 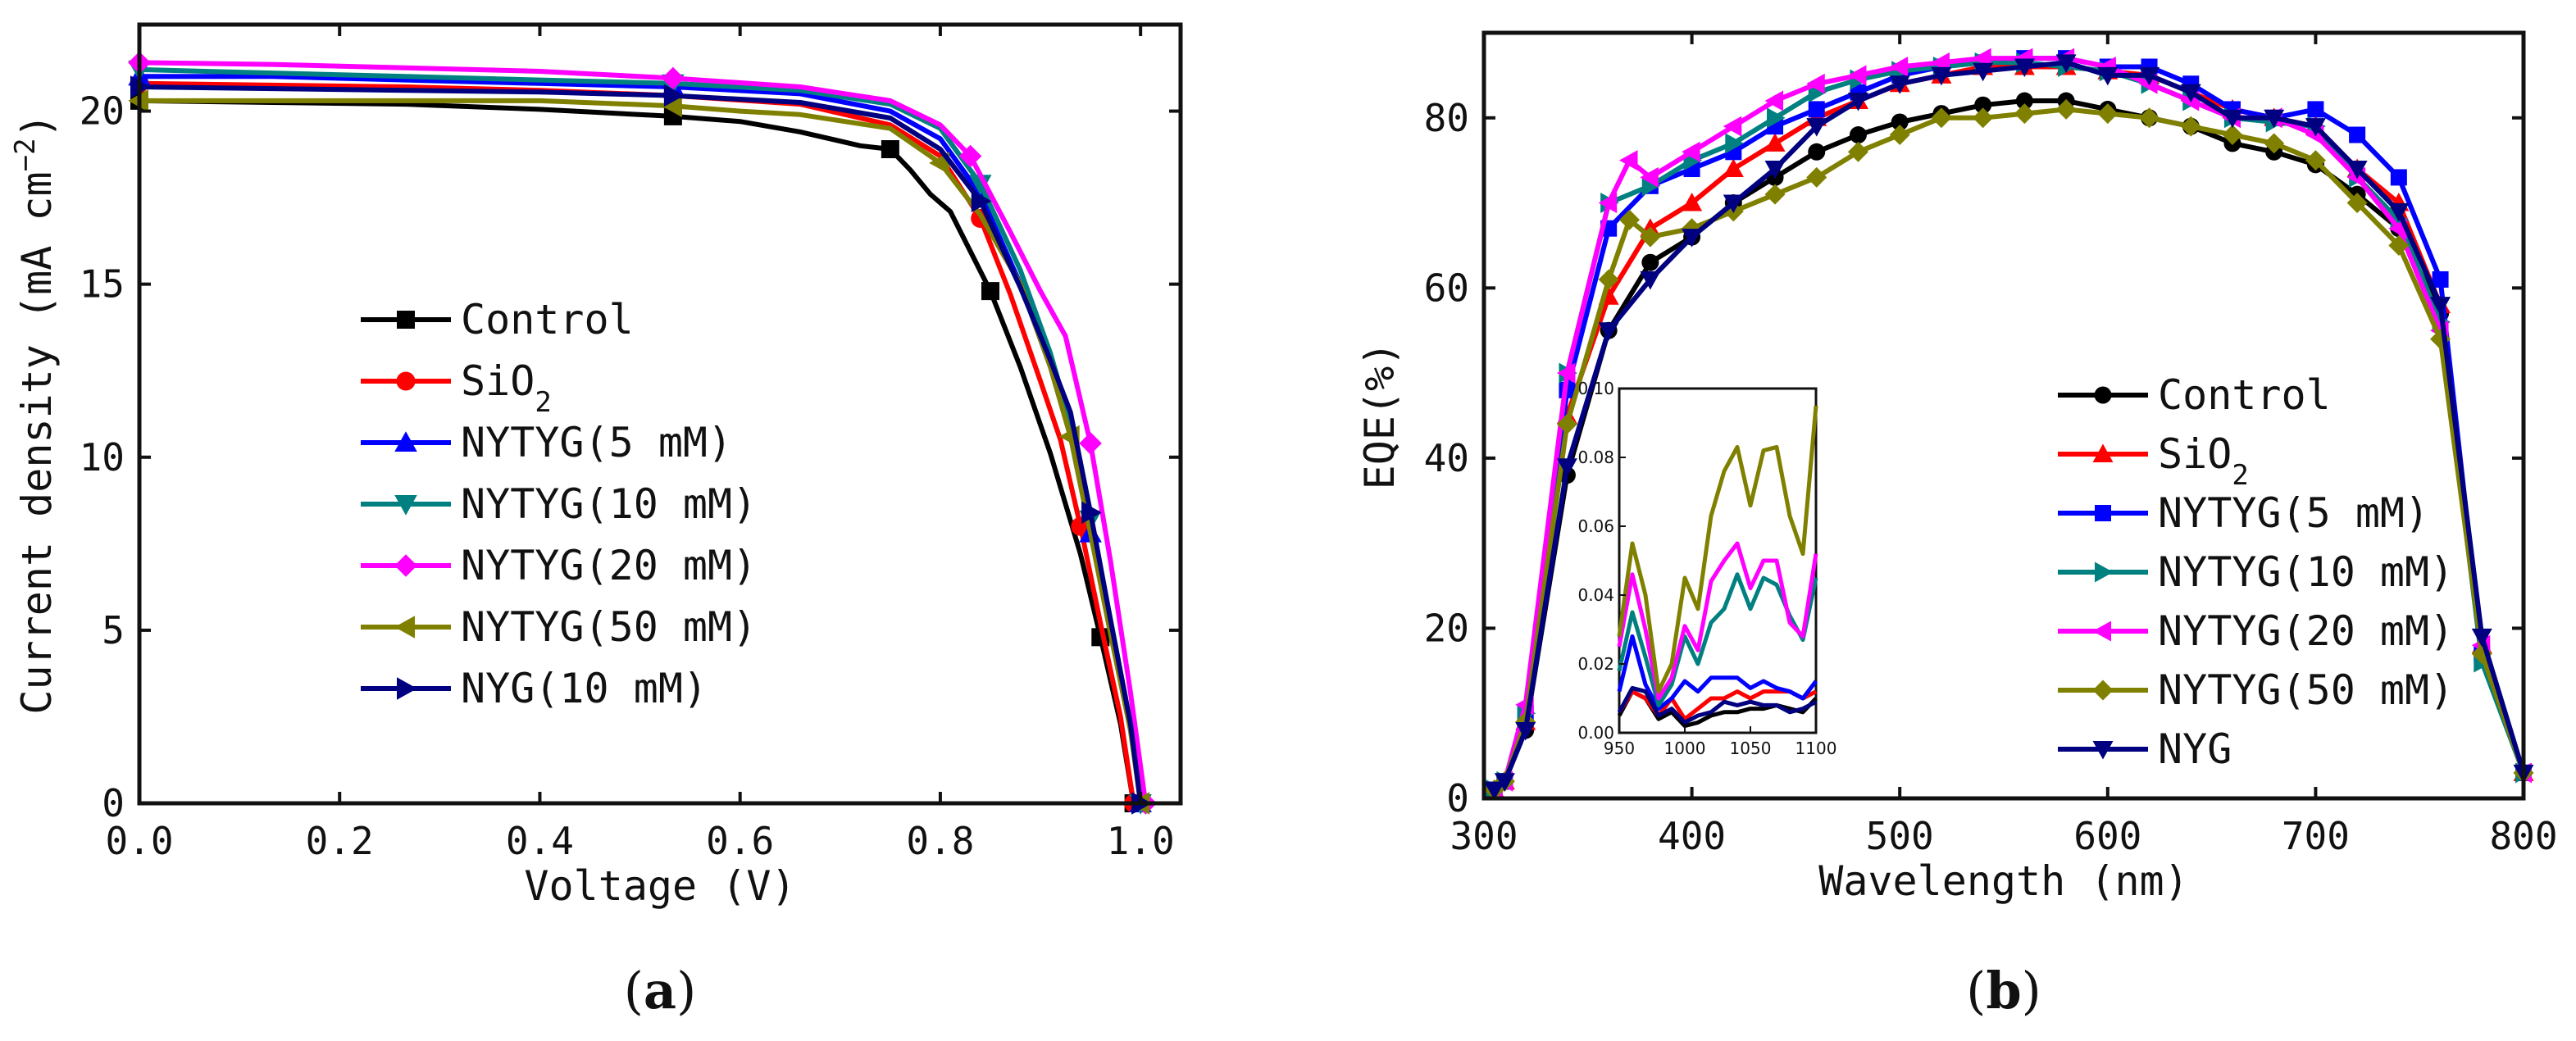 I want to click on y-tick-label: 60, so click(x=1446, y=288).